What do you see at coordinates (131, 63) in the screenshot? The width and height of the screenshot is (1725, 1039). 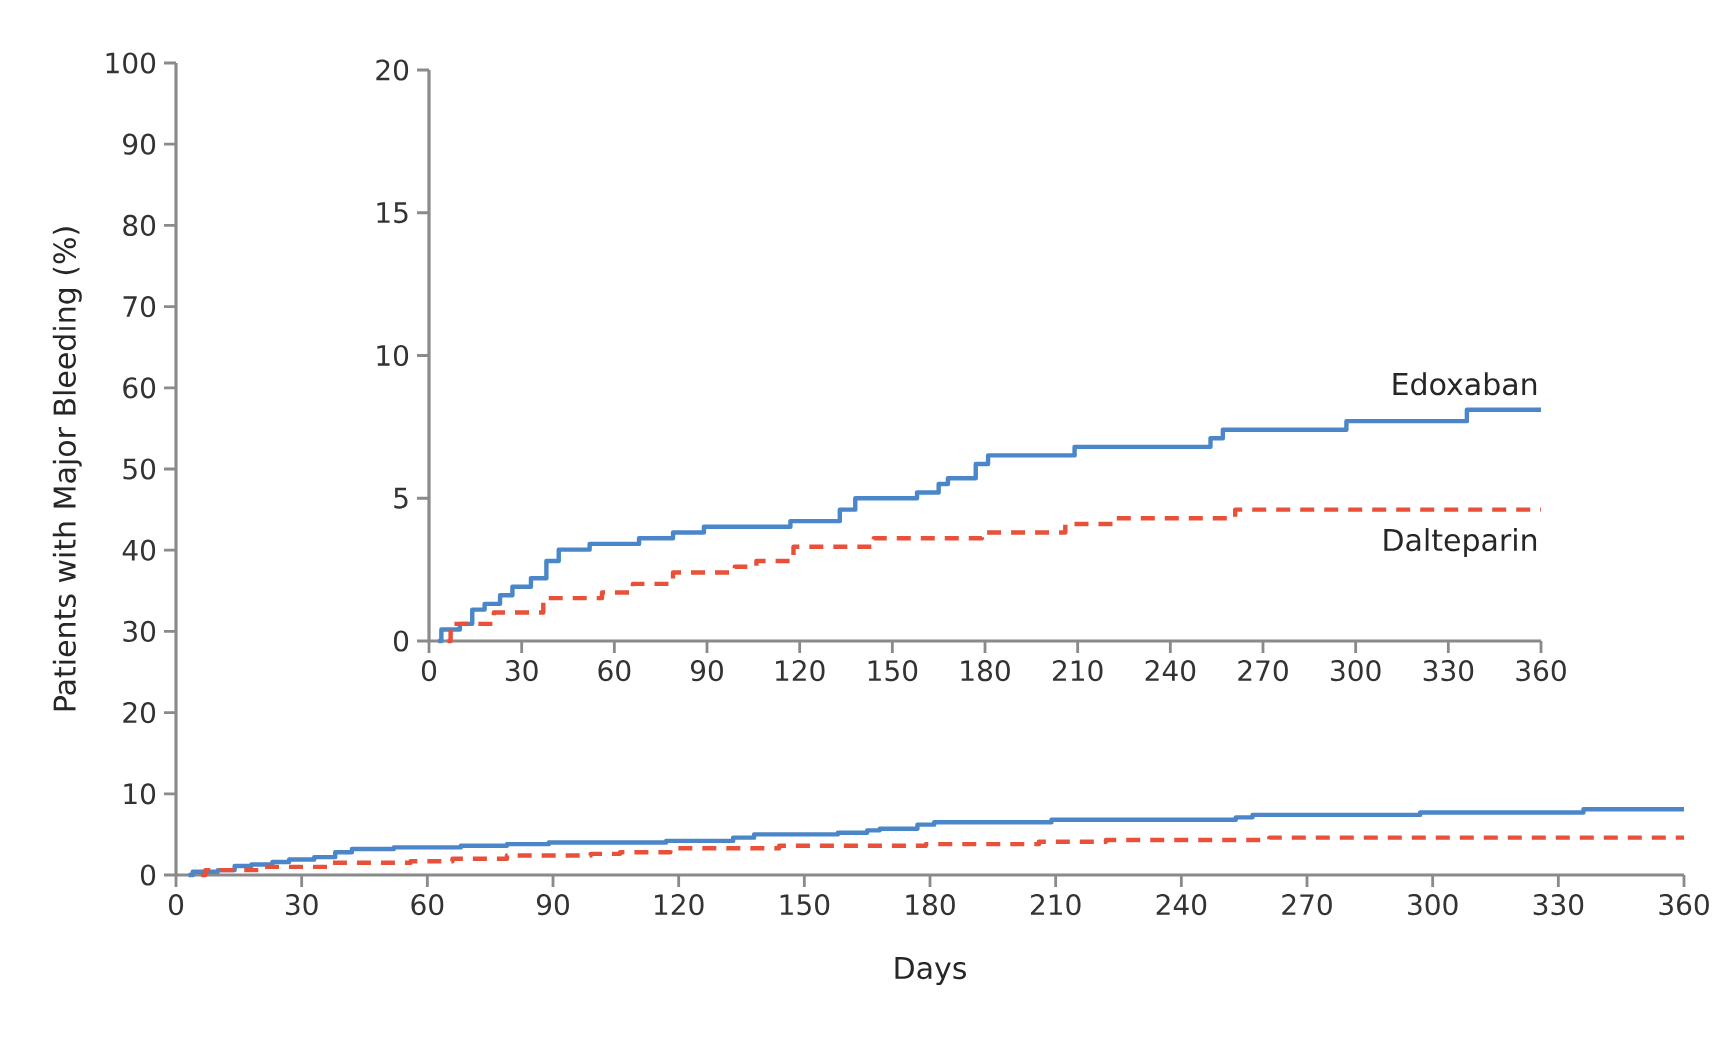 I see `y-tick-label: 100` at bounding box center [131, 63].